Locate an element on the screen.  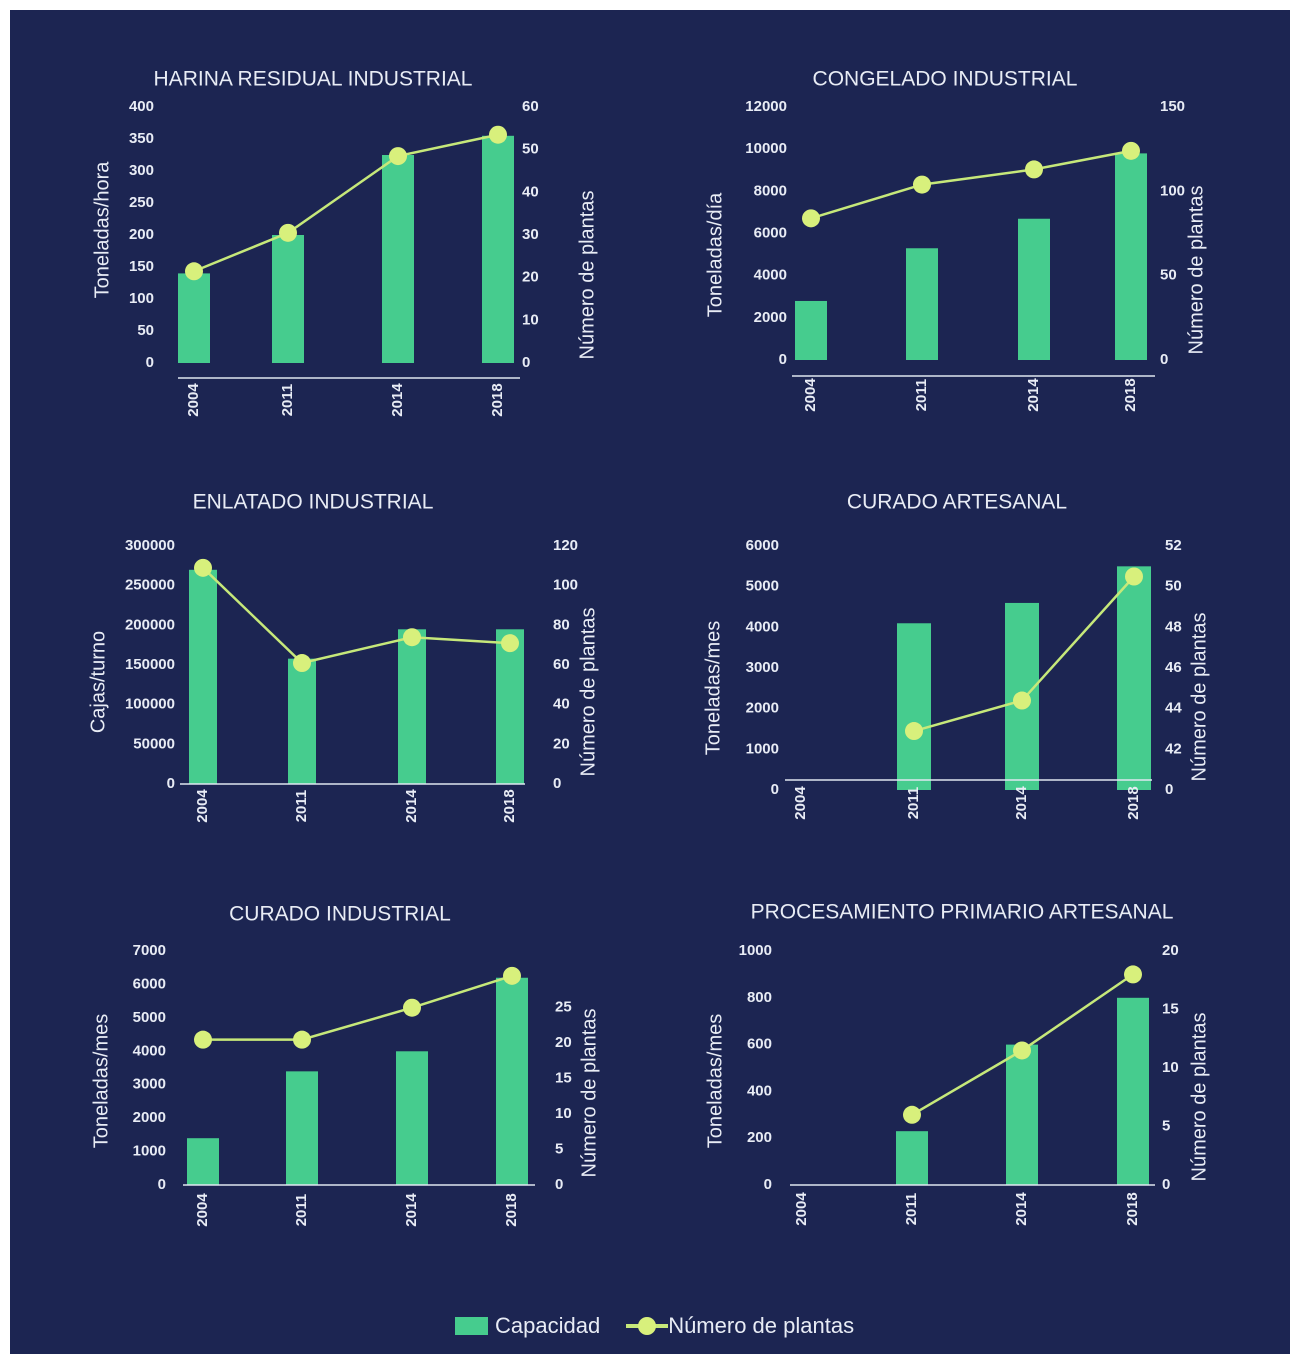
legend: Capacidad Número de plantas is located at coordinates (654, 1326).